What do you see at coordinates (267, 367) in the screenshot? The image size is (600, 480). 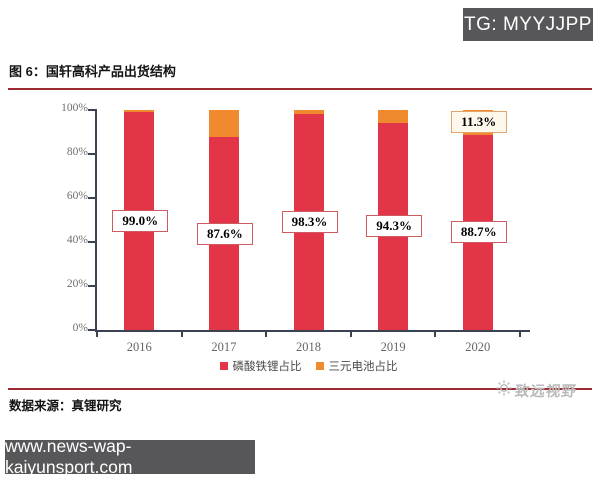 I see `legend-label: 磷酸铁锂占比` at bounding box center [267, 367].